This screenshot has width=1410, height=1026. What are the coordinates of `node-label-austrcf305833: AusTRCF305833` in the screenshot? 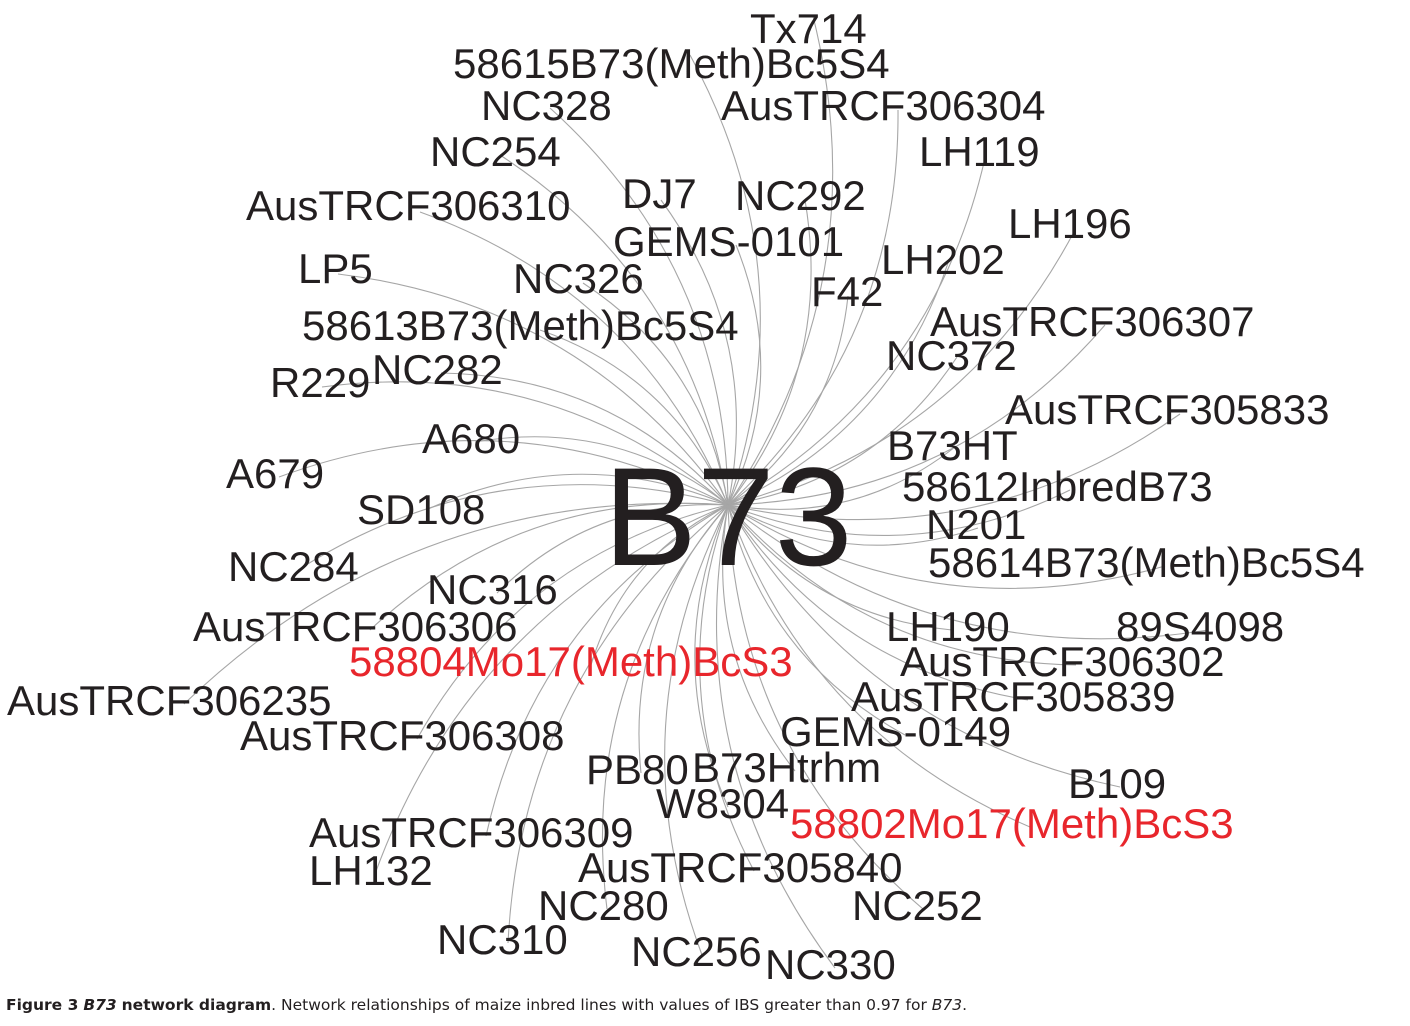 It's located at (1167, 409).